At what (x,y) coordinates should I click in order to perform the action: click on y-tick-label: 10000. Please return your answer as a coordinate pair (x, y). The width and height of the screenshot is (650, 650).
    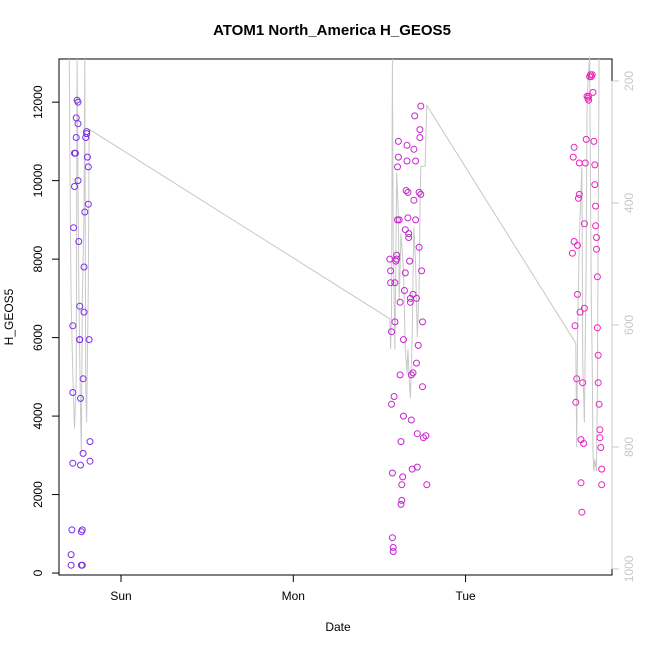
    Looking at the image, I should click on (38, 181).